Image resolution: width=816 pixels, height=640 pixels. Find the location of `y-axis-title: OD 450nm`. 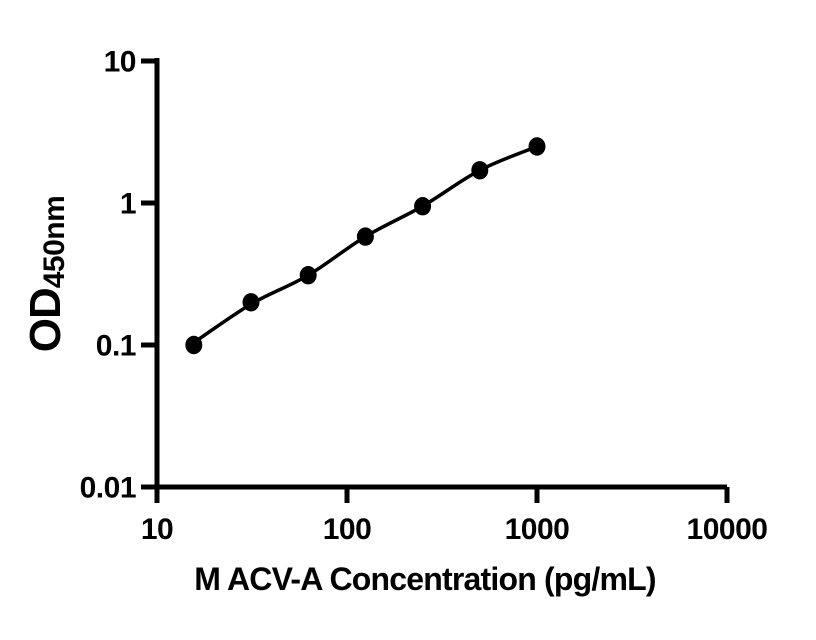

y-axis-title: OD 450nm is located at coordinates (46, 274).